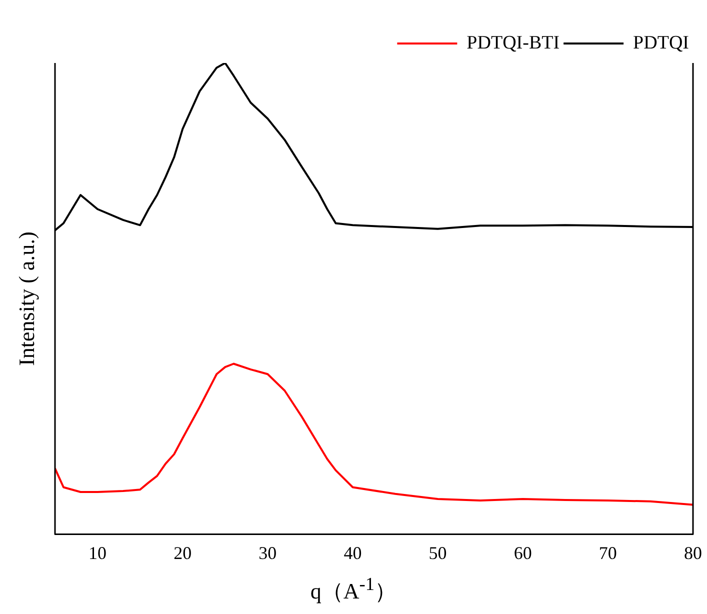 The image size is (707, 614). What do you see at coordinates (183, 552) in the screenshot?
I see `x-tick-label: 20` at bounding box center [183, 552].